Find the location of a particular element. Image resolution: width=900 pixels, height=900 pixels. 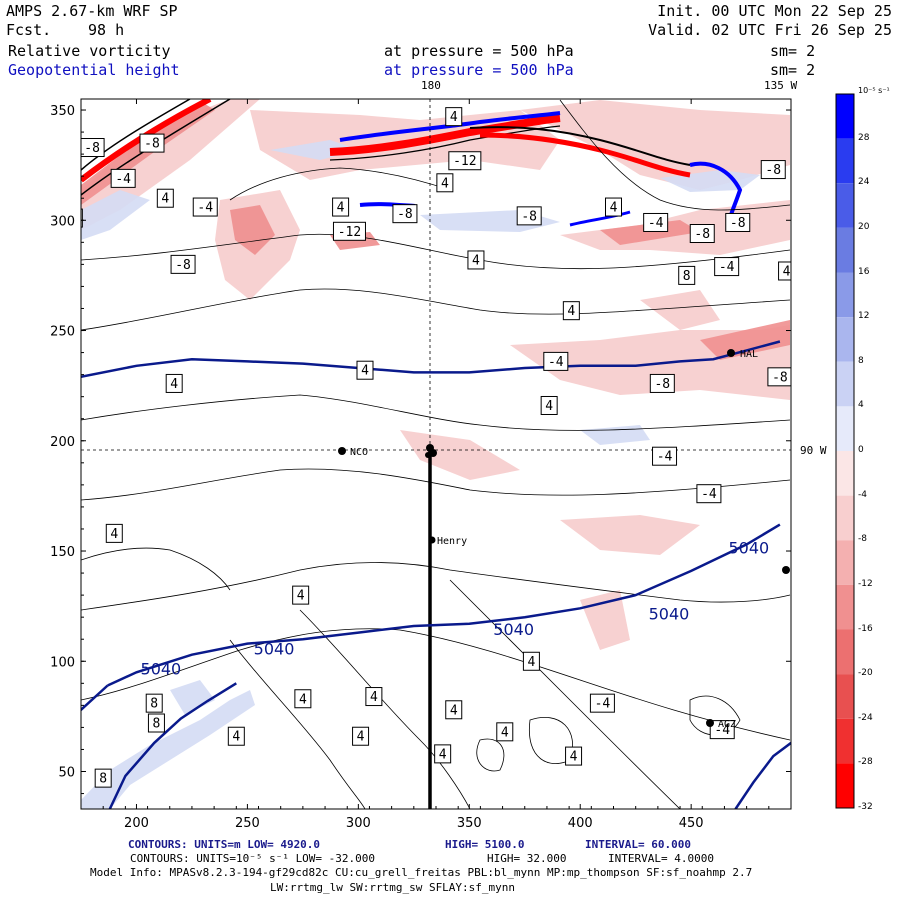

vorticity-label-40: 4 is located at coordinates (531, 661).